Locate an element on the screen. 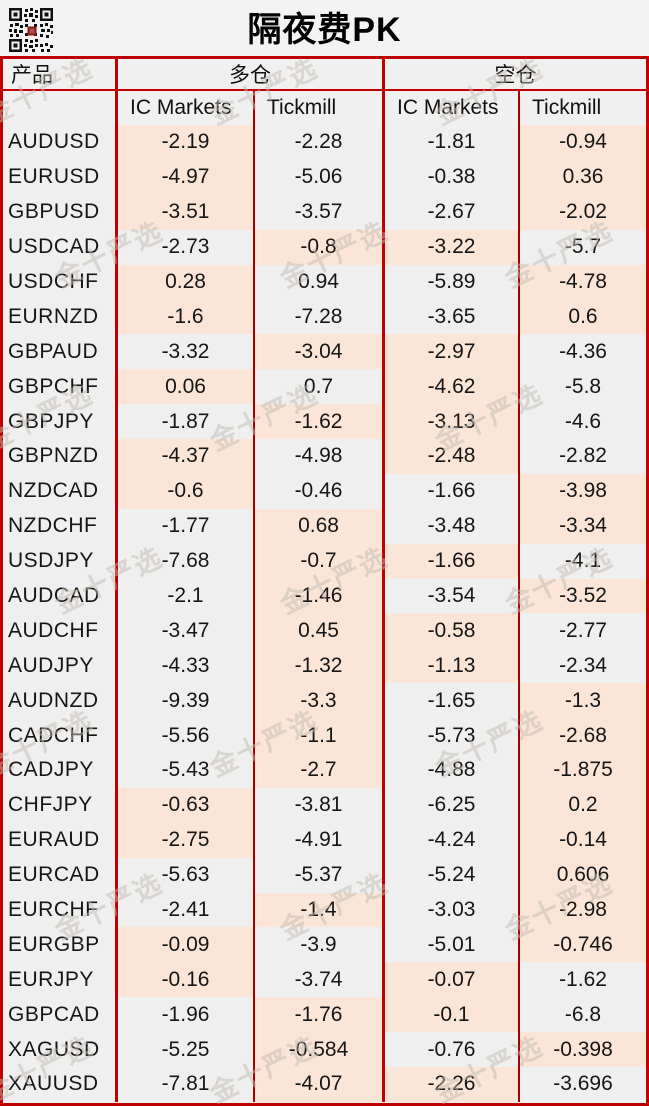 The image size is (649, 1106). fee-cell: 0.45 is located at coordinates (320, 631).